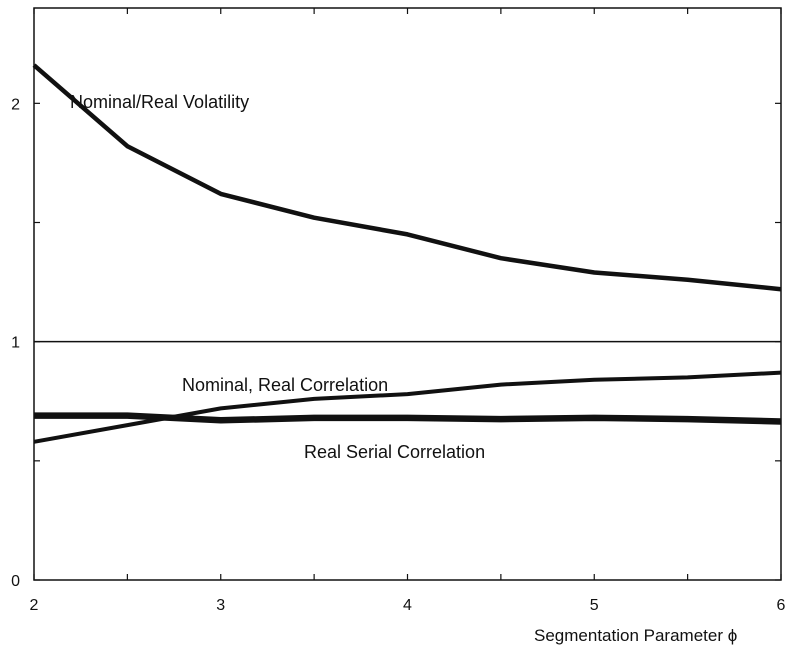 The height and width of the screenshot is (645, 785). Describe the element at coordinates (635, 635) in the screenshot. I see `x-axis-title: Segmentation Parameter ϕ` at that location.